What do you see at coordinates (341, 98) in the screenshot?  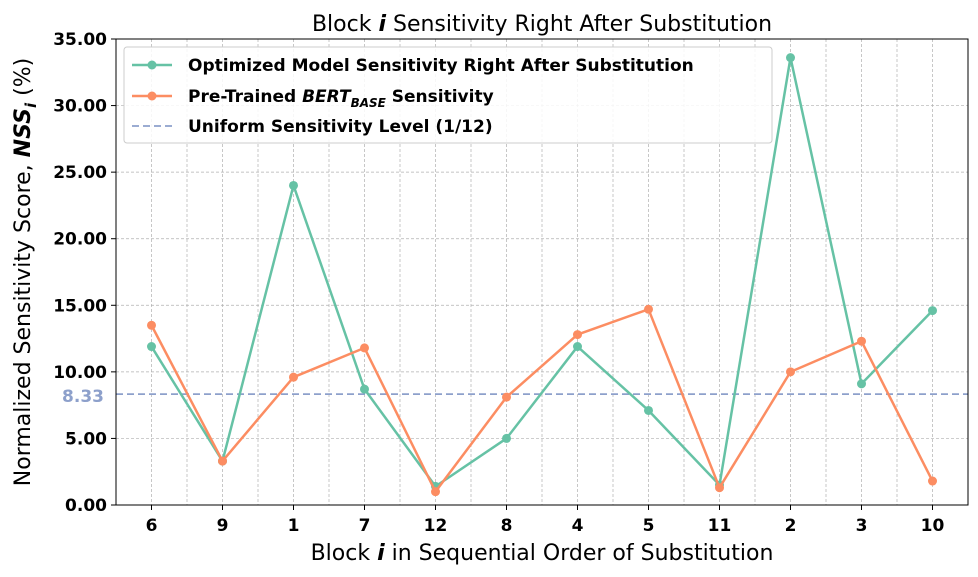 I see `legend-label-pretrained: Pre-Trained BERTBASE Sensitivity` at bounding box center [341, 98].